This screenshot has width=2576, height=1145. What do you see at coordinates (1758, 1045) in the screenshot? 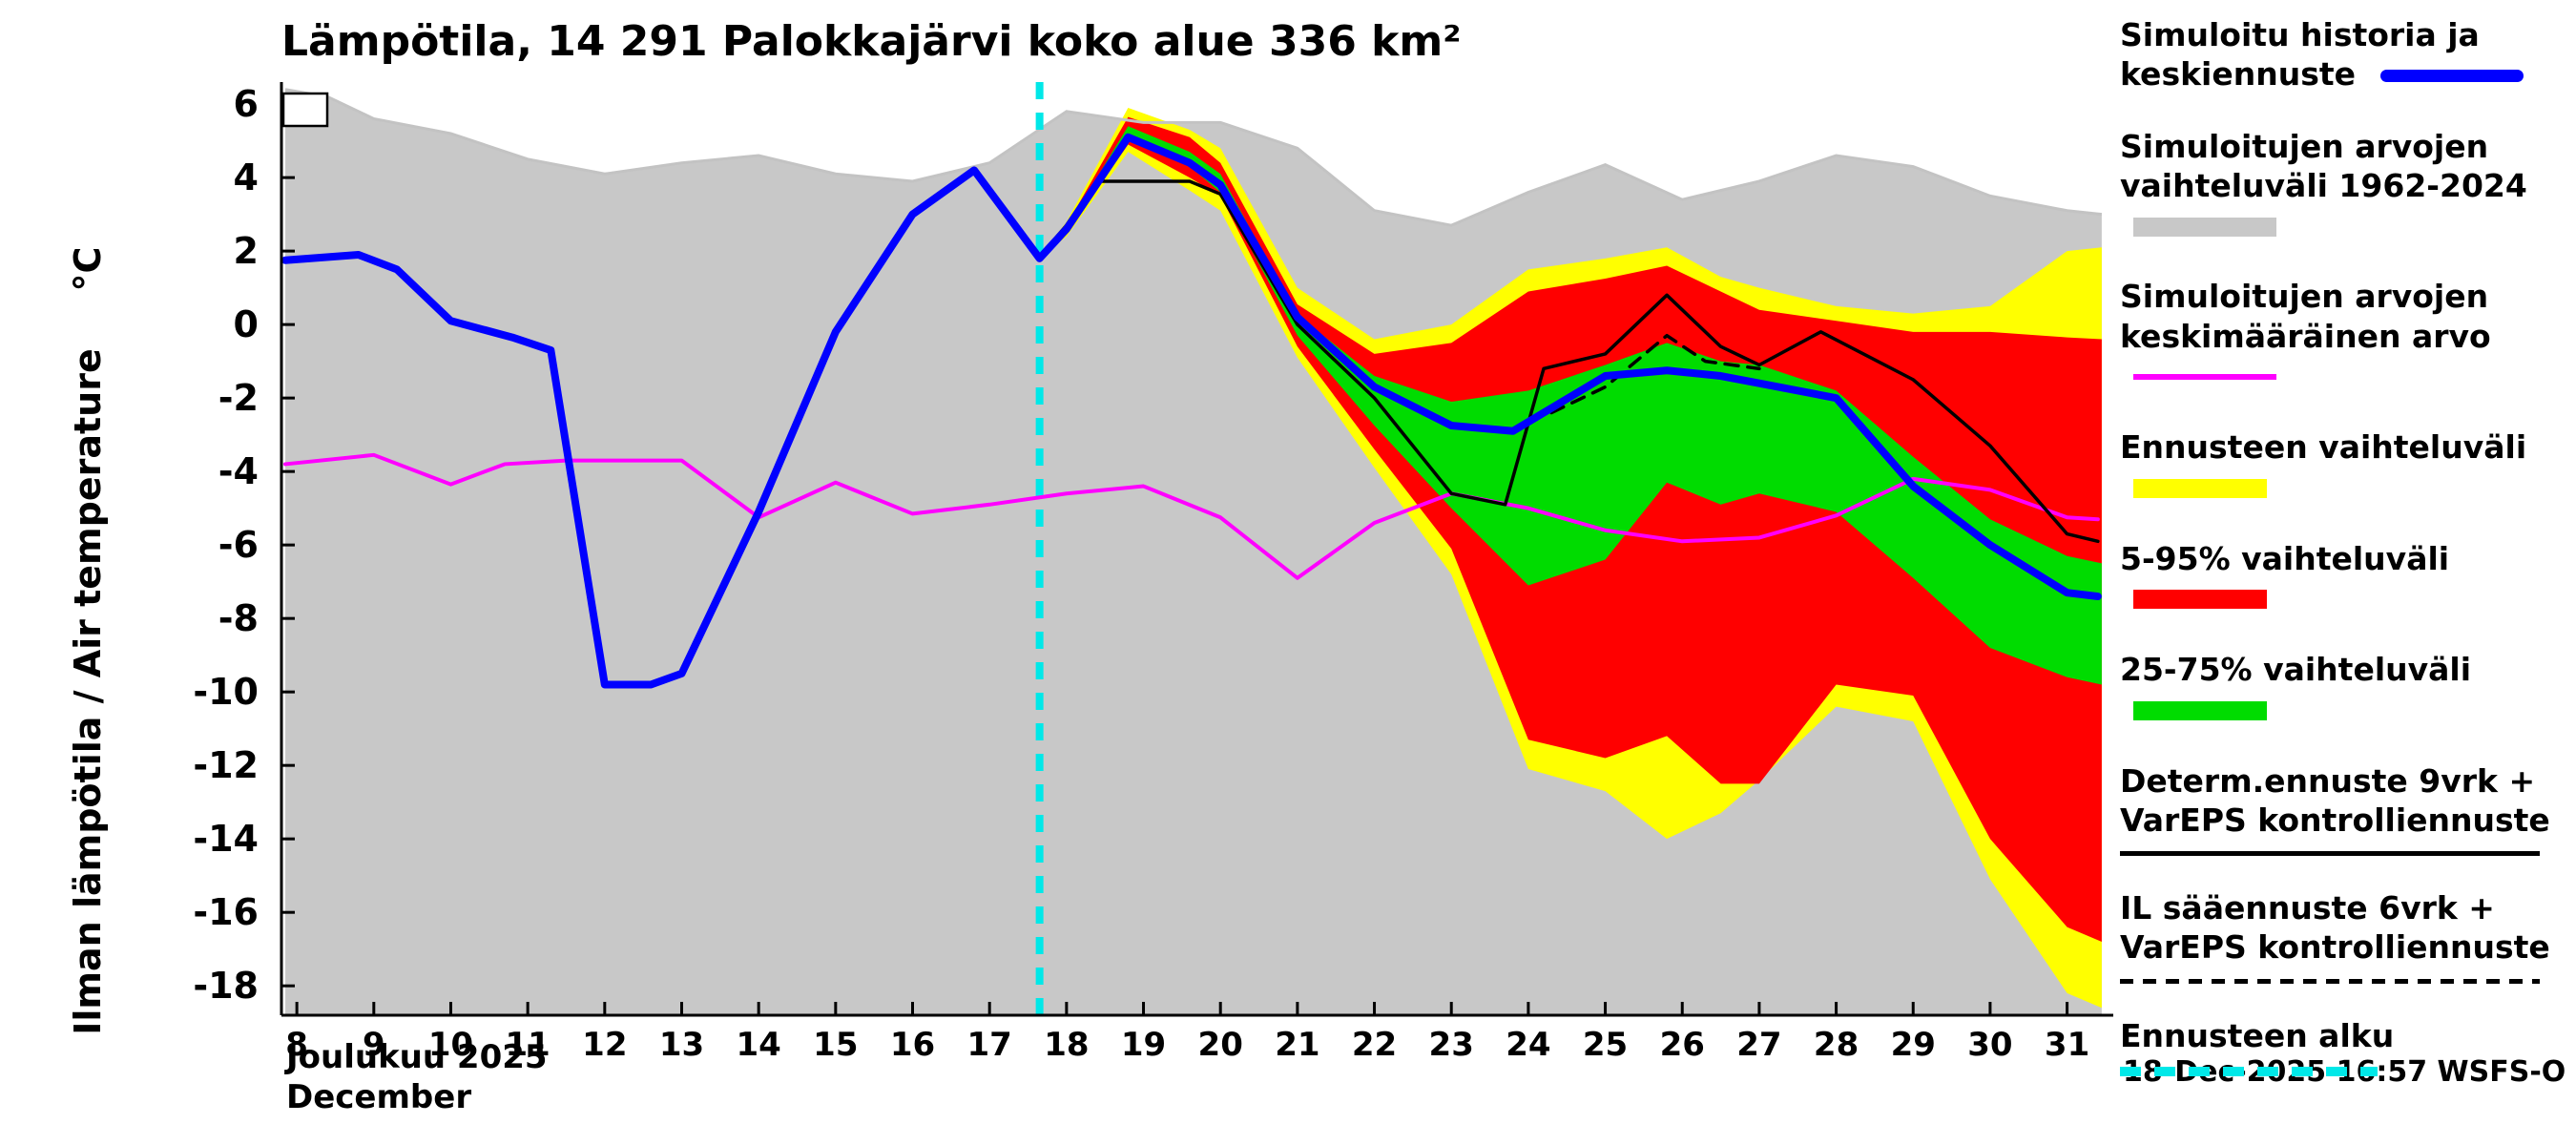
I see `x-tick-label: 27` at bounding box center [1758, 1045].